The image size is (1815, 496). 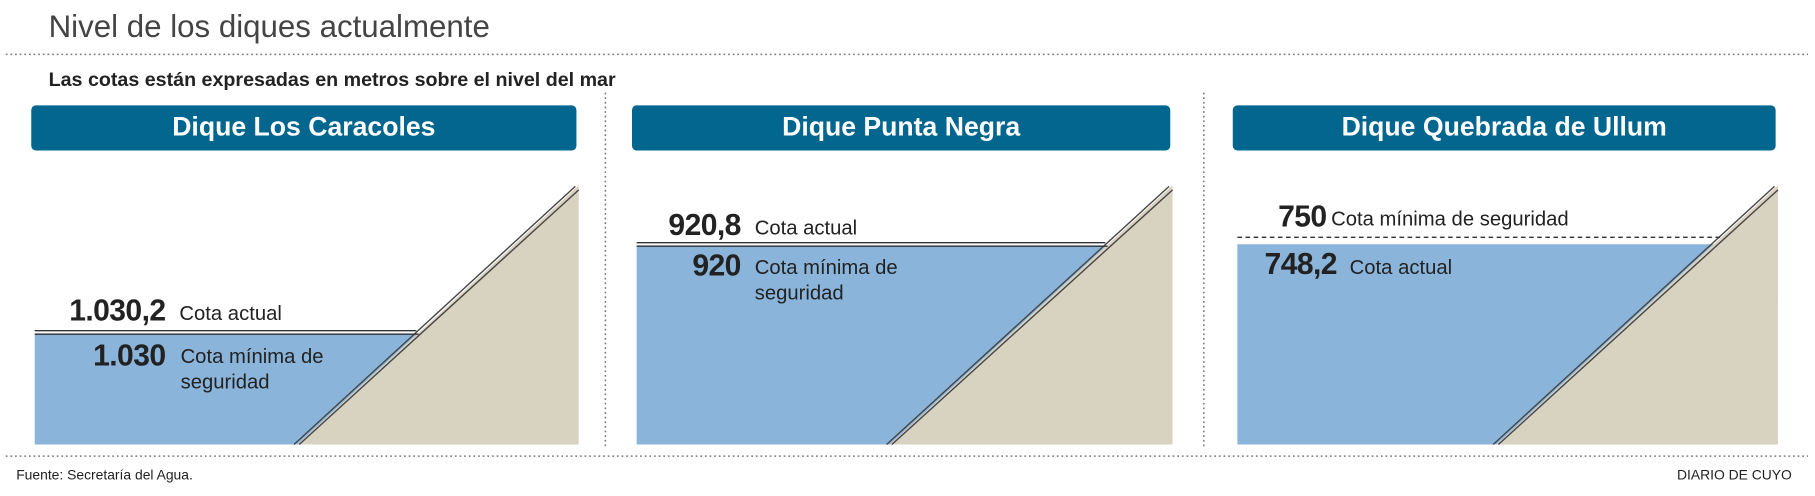 What do you see at coordinates (117, 310) in the screenshot?
I see `level-value: 1.030,2` at bounding box center [117, 310].